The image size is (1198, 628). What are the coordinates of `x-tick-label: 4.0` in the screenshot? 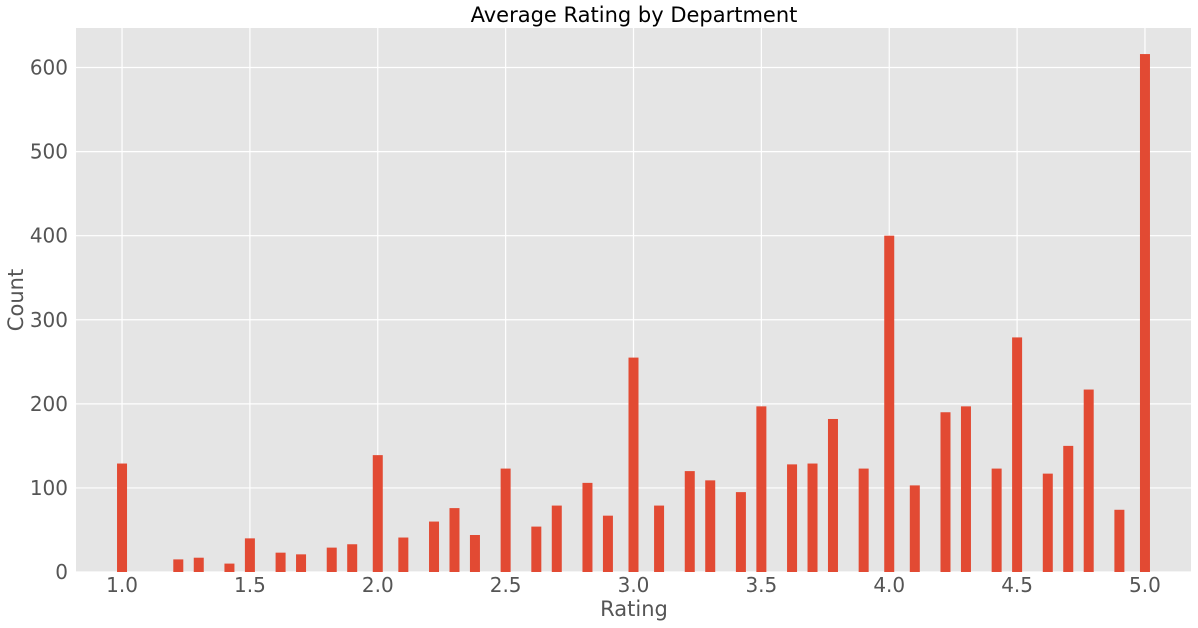 It's located at (889, 585).